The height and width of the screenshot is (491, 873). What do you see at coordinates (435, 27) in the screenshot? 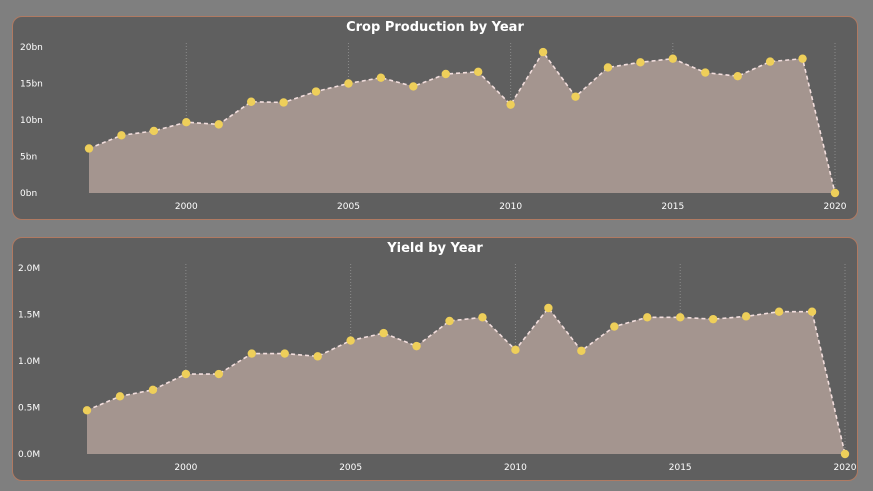
I see `chart-title: Crop Production by Year` at bounding box center [435, 27].